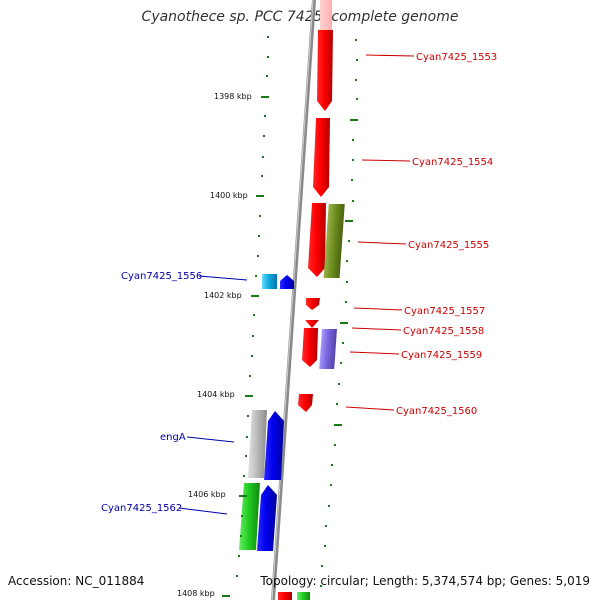  I want to click on scale-label: 1404 kbp, so click(216, 394).